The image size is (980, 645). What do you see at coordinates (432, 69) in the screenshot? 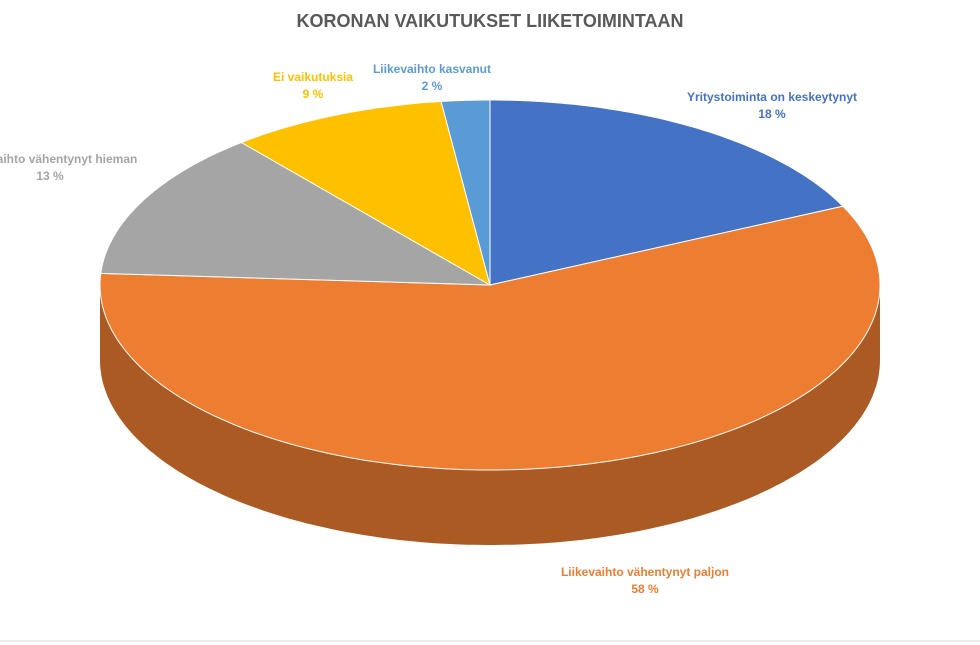
I see `data-label-name: Liikevaihto kasvanut` at bounding box center [432, 69].